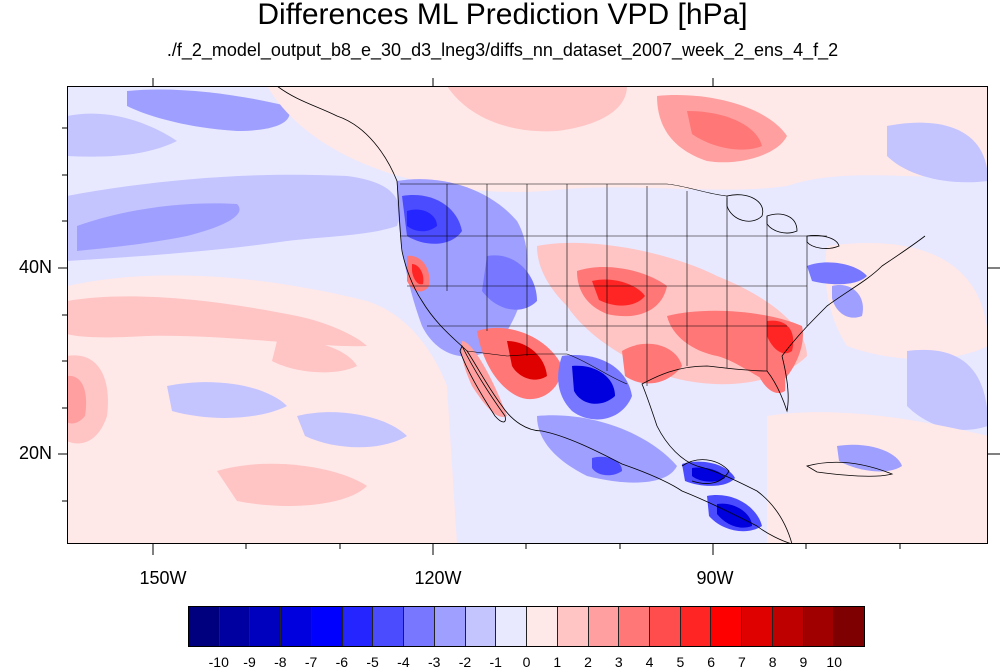 The image size is (1005, 672). Describe the element at coordinates (526, 662) in the screenshot. I see `colorbar-tick-label: 0` at that location.